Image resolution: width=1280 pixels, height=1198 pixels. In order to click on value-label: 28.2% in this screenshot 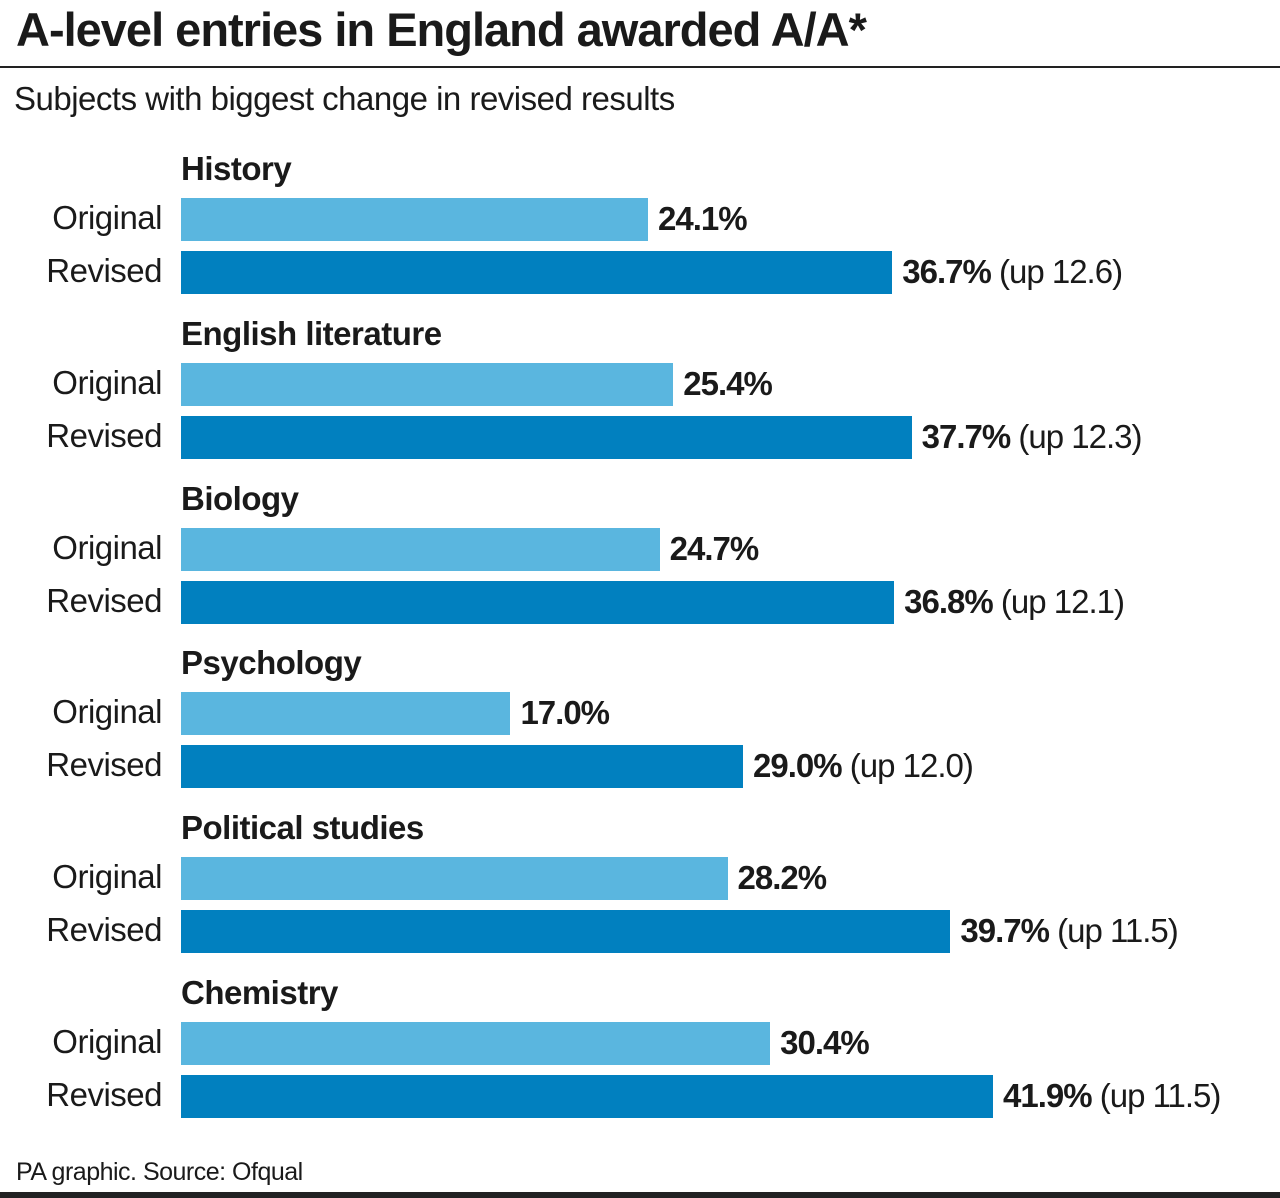, I will do `click(782, 878)`.